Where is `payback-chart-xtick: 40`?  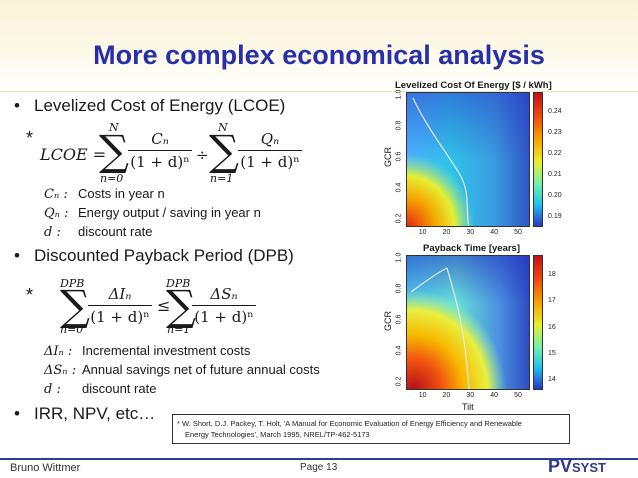 payback-chart-xtick: 40 is located at coordinates (494, 395).